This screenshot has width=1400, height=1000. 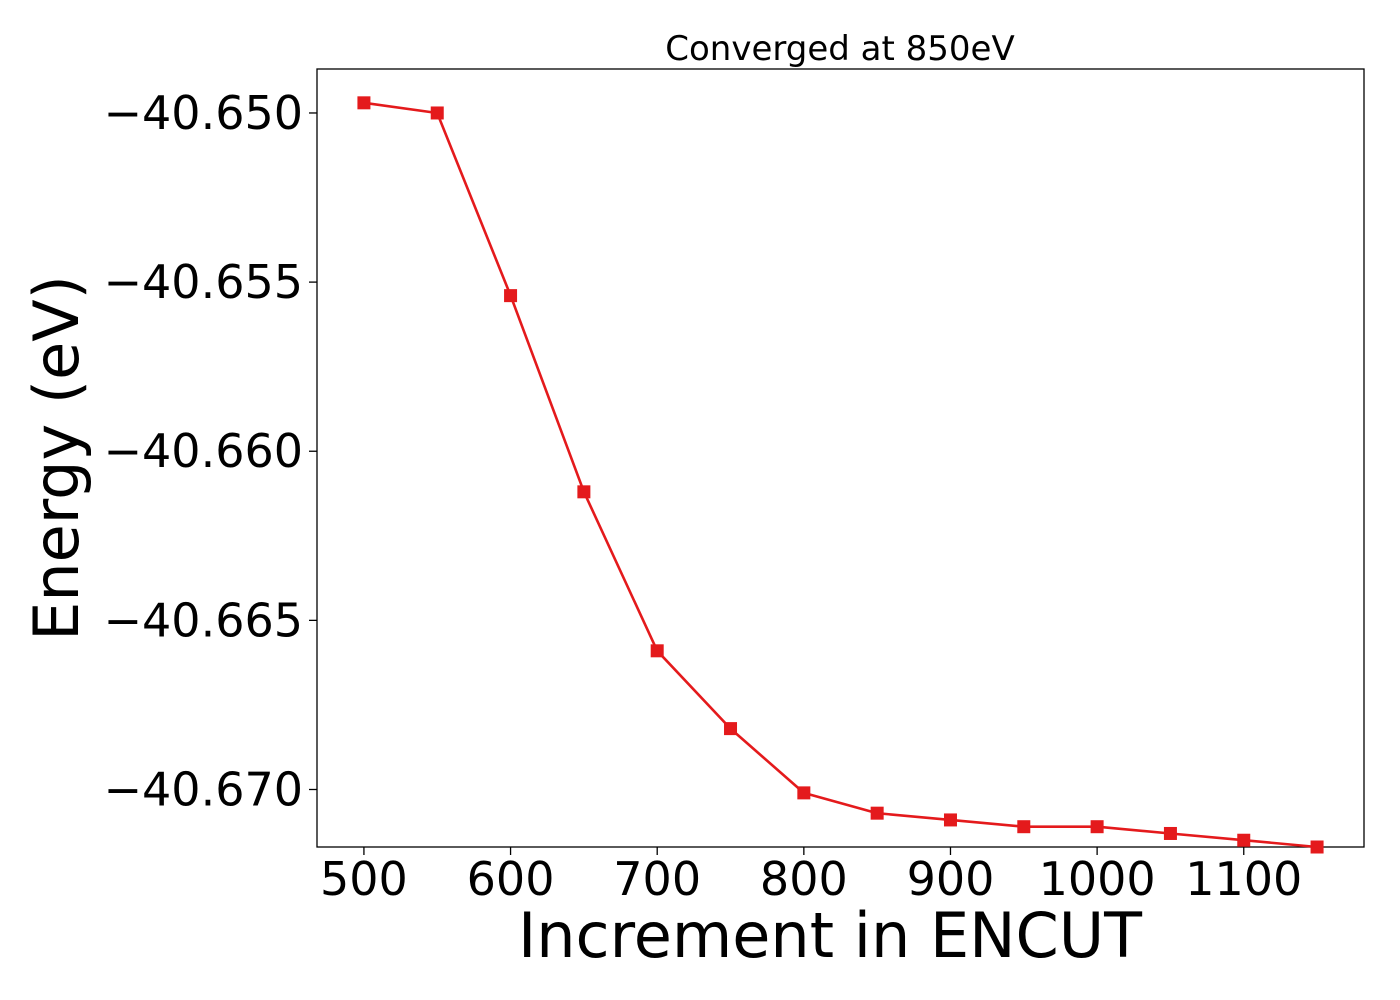 I want to click on y-tick-label: −40.655, so click(x=204, y=282).